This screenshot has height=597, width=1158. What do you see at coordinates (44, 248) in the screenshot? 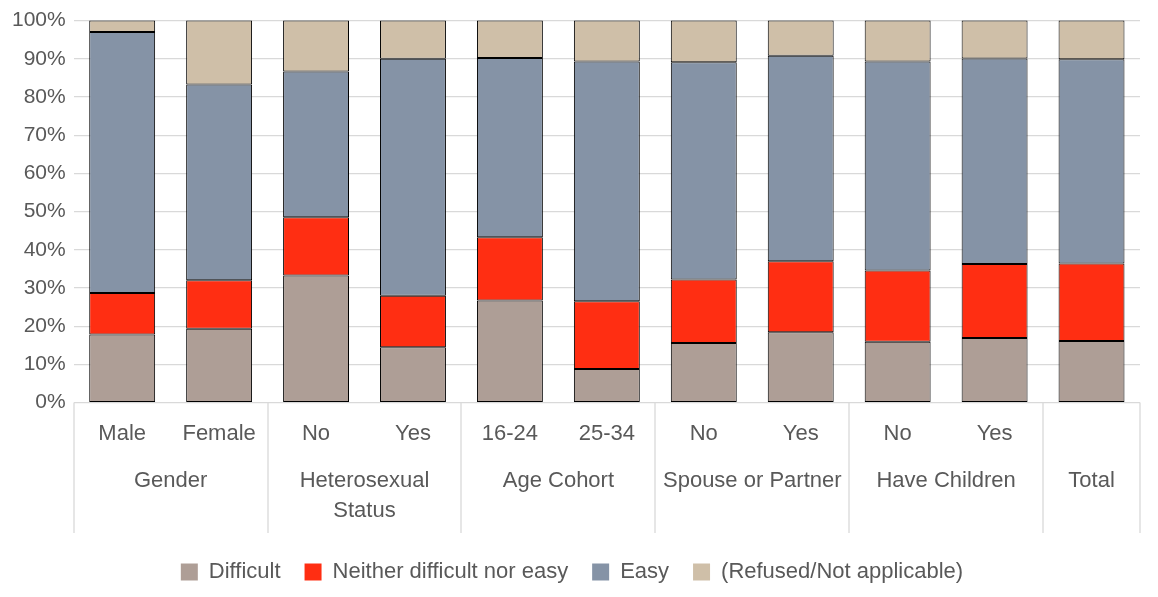
I see `y-tick-label: 40%` at bounding box center [44, 248].